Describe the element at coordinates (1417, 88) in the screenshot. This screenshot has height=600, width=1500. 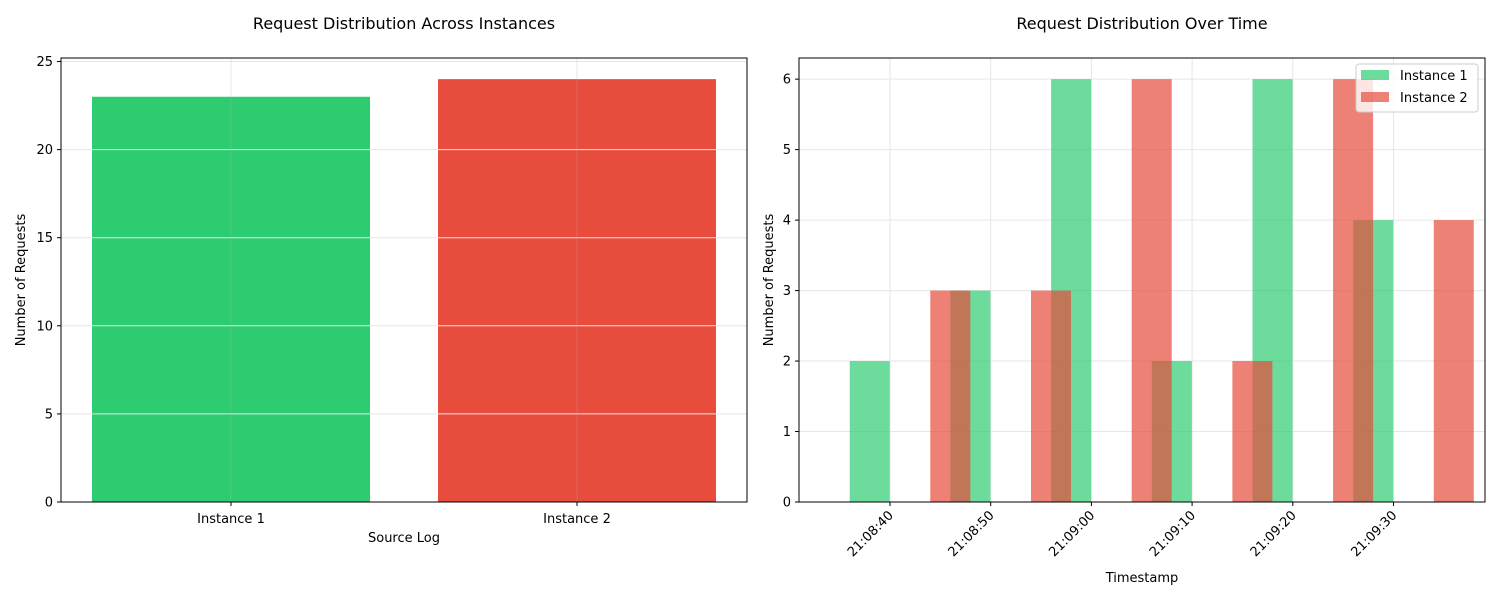
I see `right-chart-legend: Instance 1 Instance 2` at that location.